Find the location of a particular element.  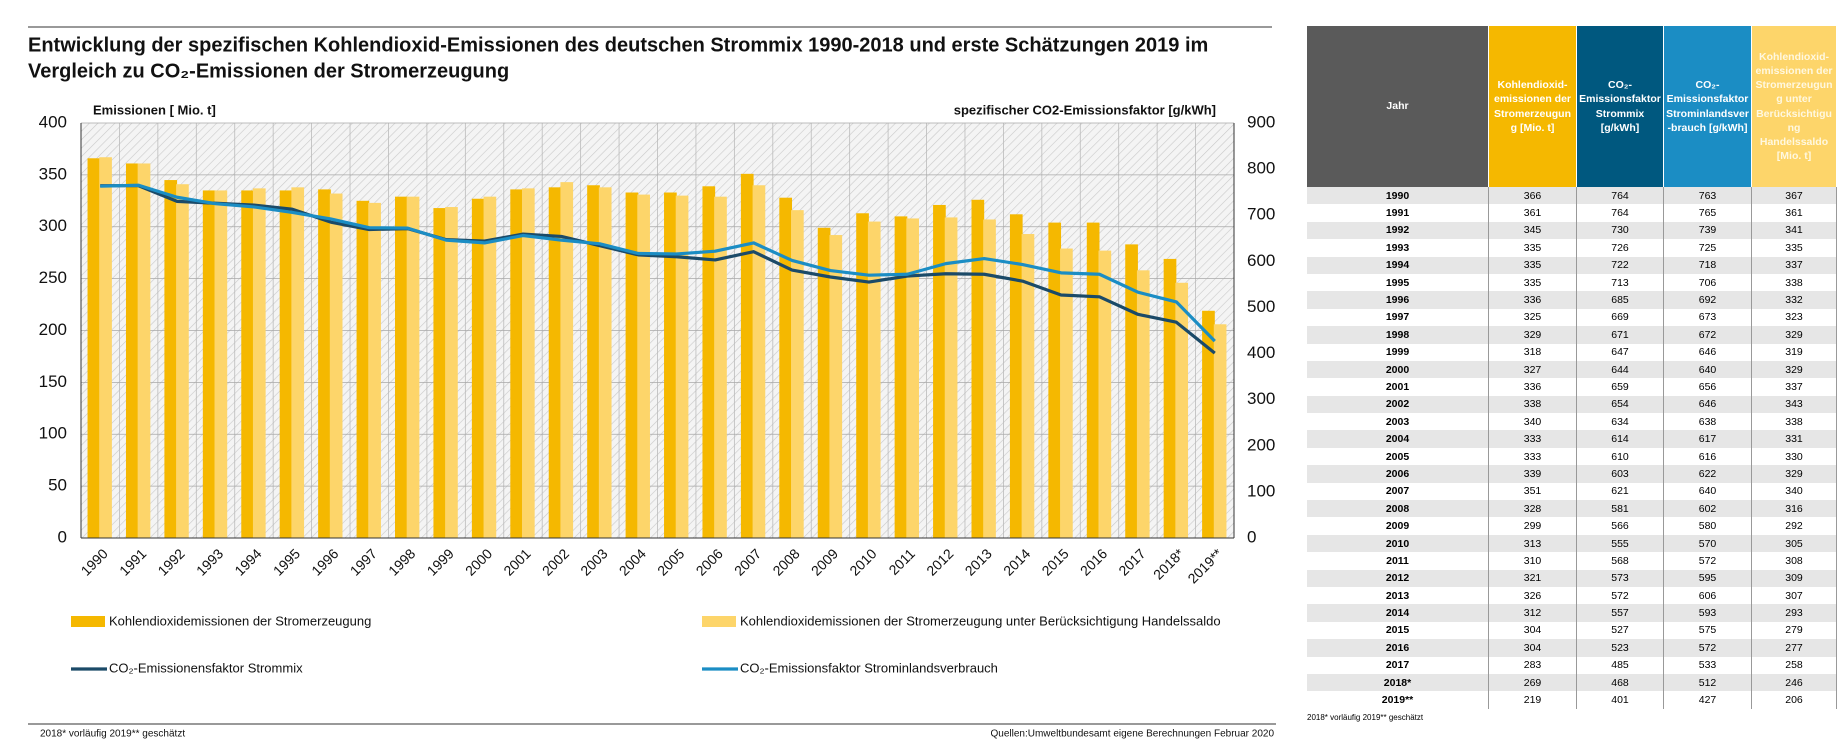

table-cell: 1994 is located at coordinates (1398, 265).